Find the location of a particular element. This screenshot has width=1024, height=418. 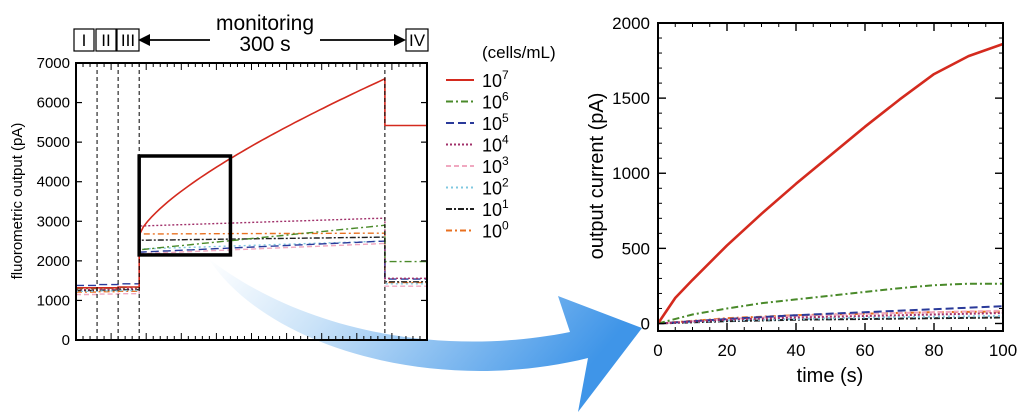

monitoring-annotation: monitoring 300 s is located at coordinates (272, 34).